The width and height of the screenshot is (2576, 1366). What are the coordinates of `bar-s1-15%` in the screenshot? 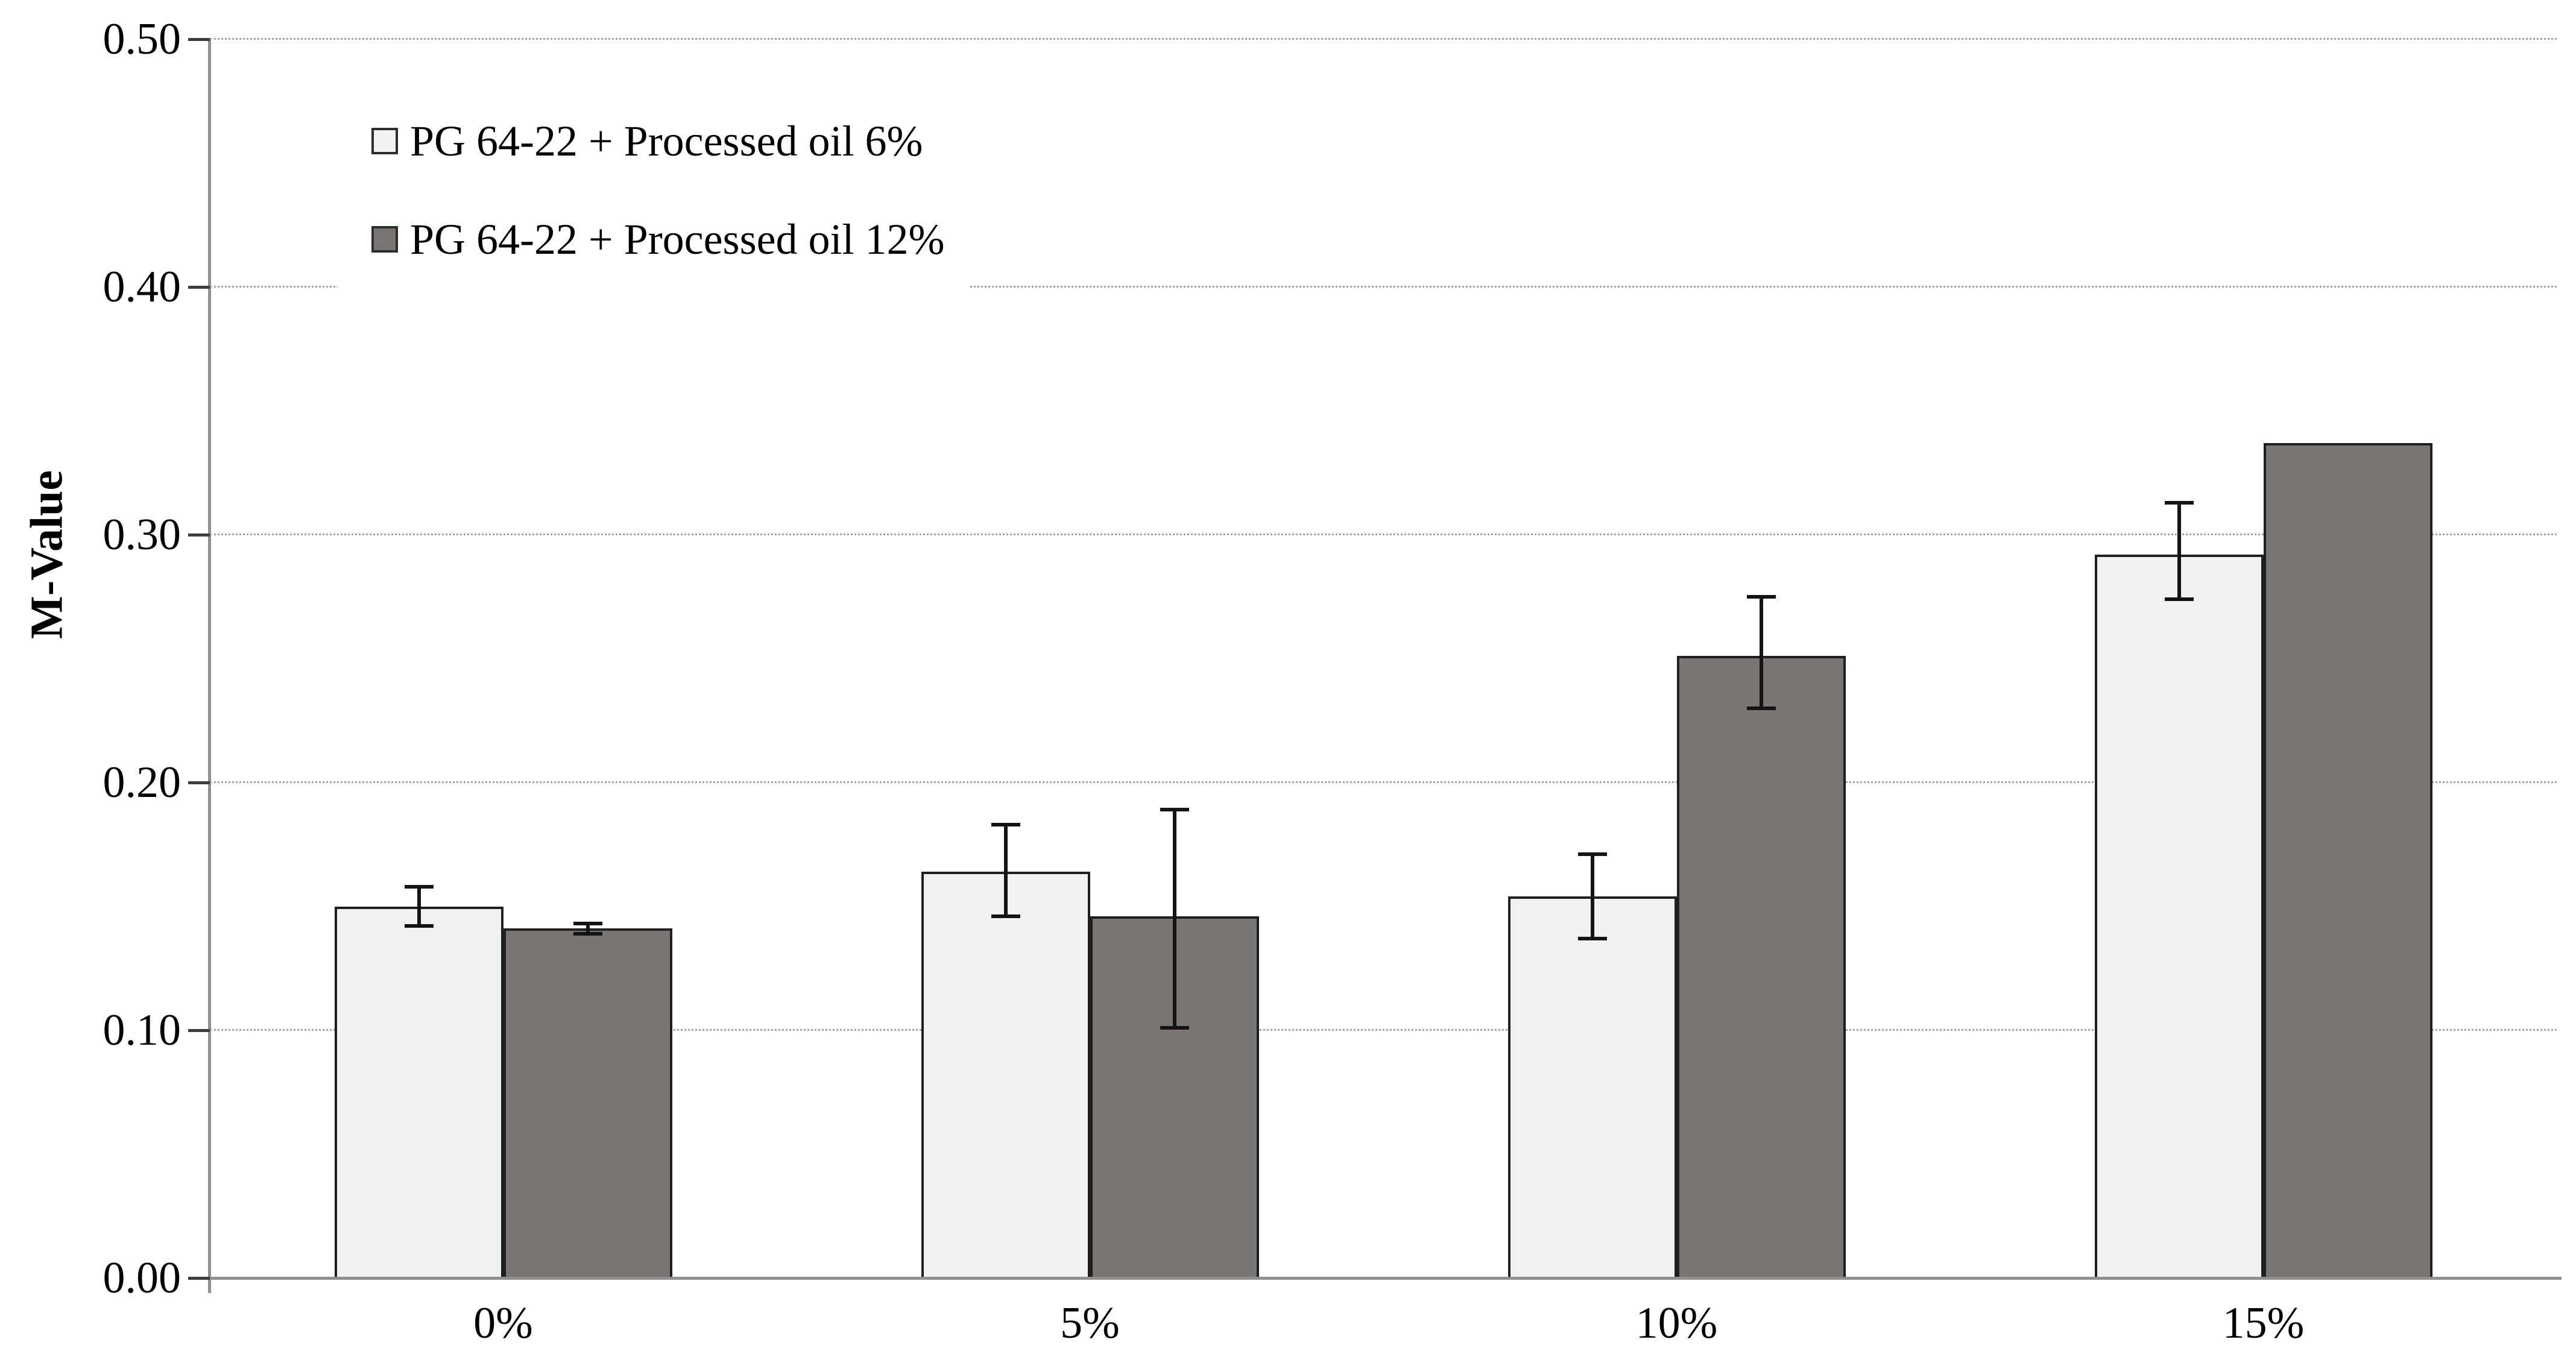 It's located at (2179, 917).